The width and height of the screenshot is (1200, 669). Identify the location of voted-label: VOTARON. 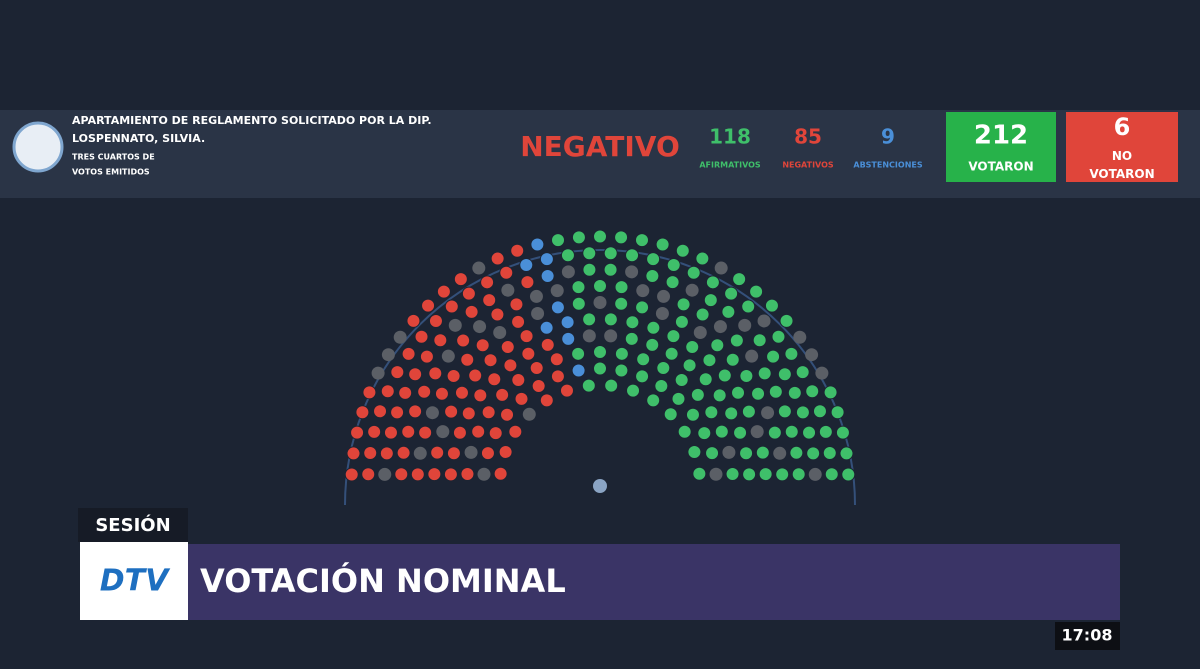
(1000, 167).